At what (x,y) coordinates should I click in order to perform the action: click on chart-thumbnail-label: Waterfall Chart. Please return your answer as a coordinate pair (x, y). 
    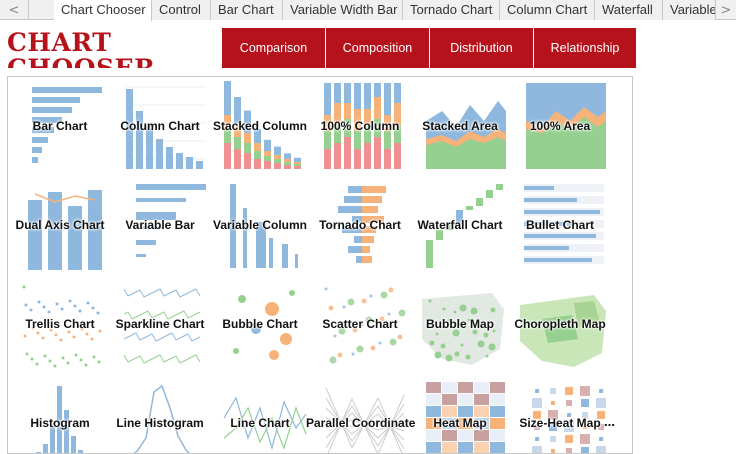
    Looking at the image, I should click on (460, 225).